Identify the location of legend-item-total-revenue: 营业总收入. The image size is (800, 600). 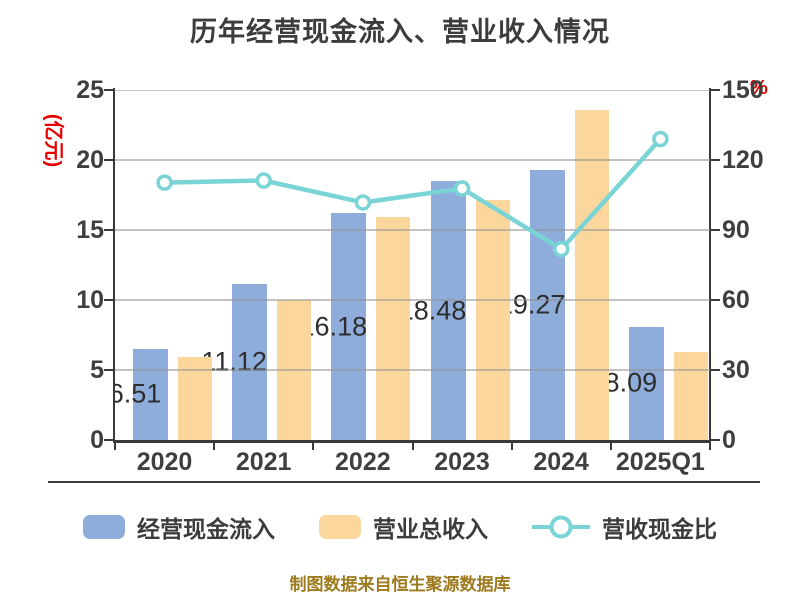
(403, 527).